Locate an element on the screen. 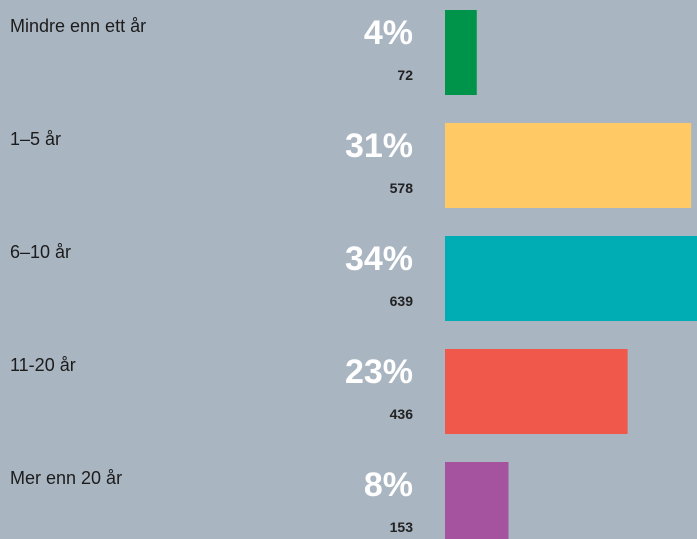 Image resolution: width=697 pixels, height=539 pixels. category-label: Mer enn 20 år is located at coordinates (66, 478).